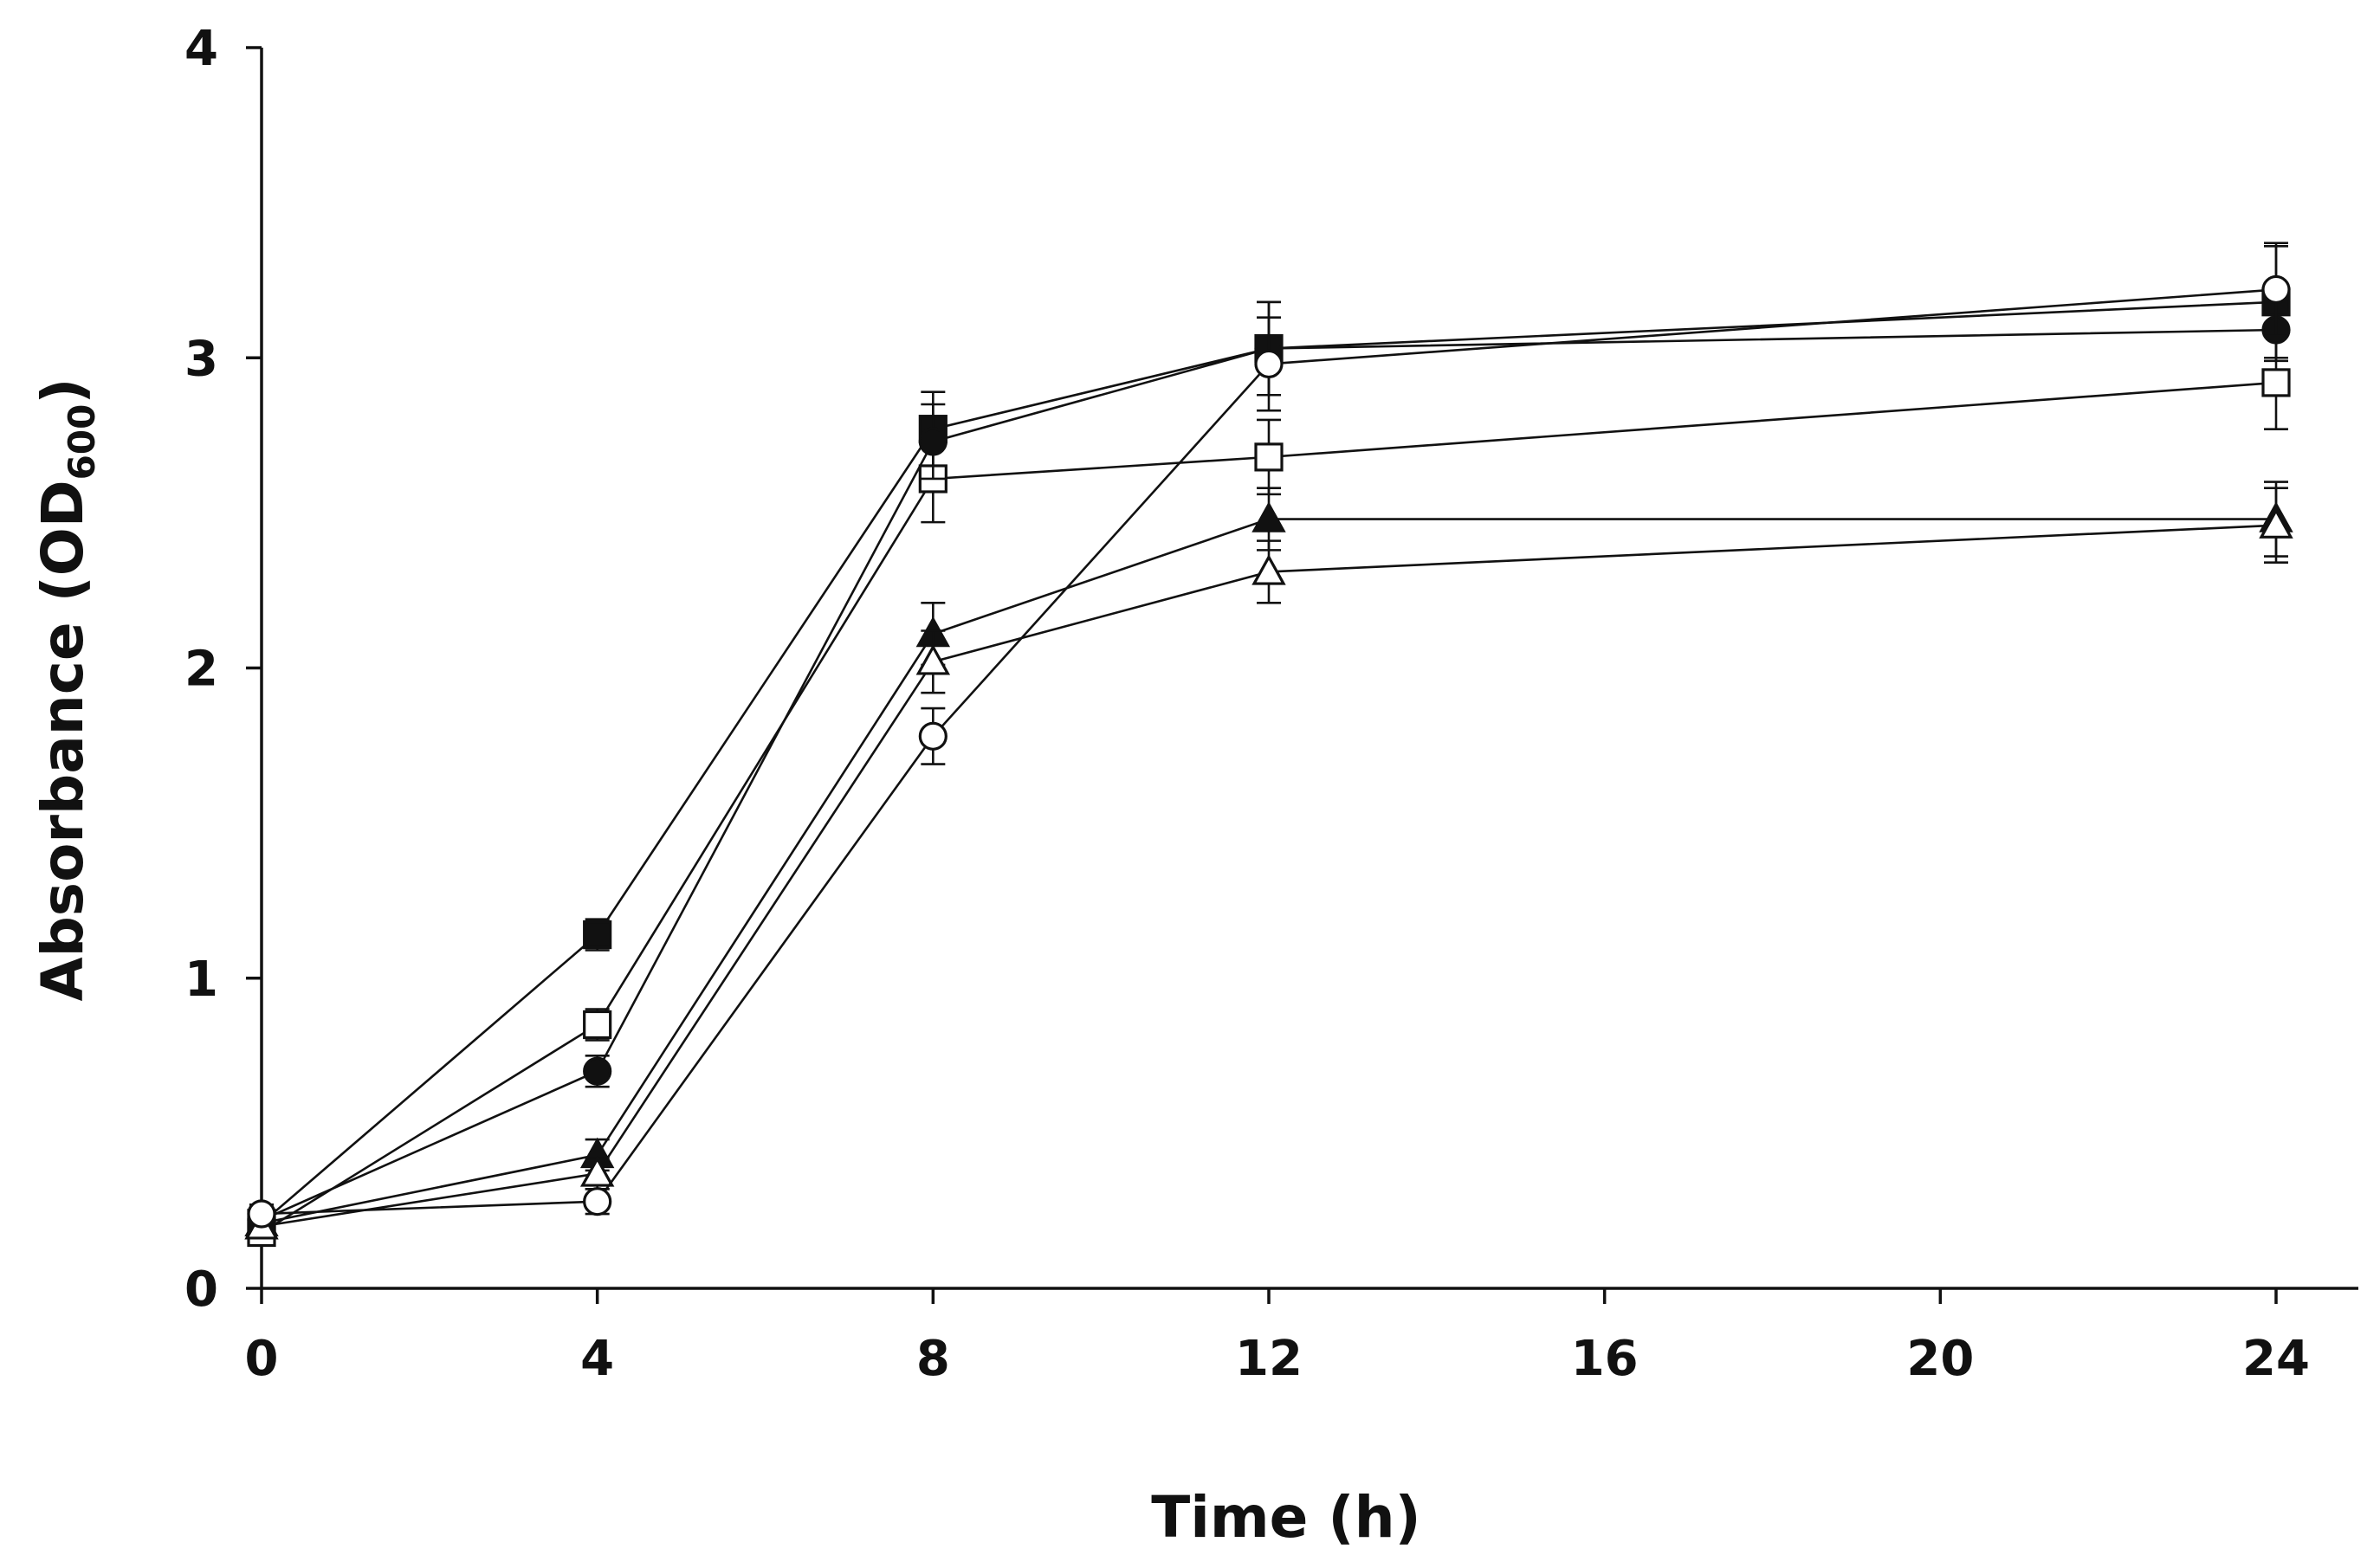 The width and height of the screenshot is (2380, 1568). I want to click on x-tick-label: 20, so click(1940, 1359).